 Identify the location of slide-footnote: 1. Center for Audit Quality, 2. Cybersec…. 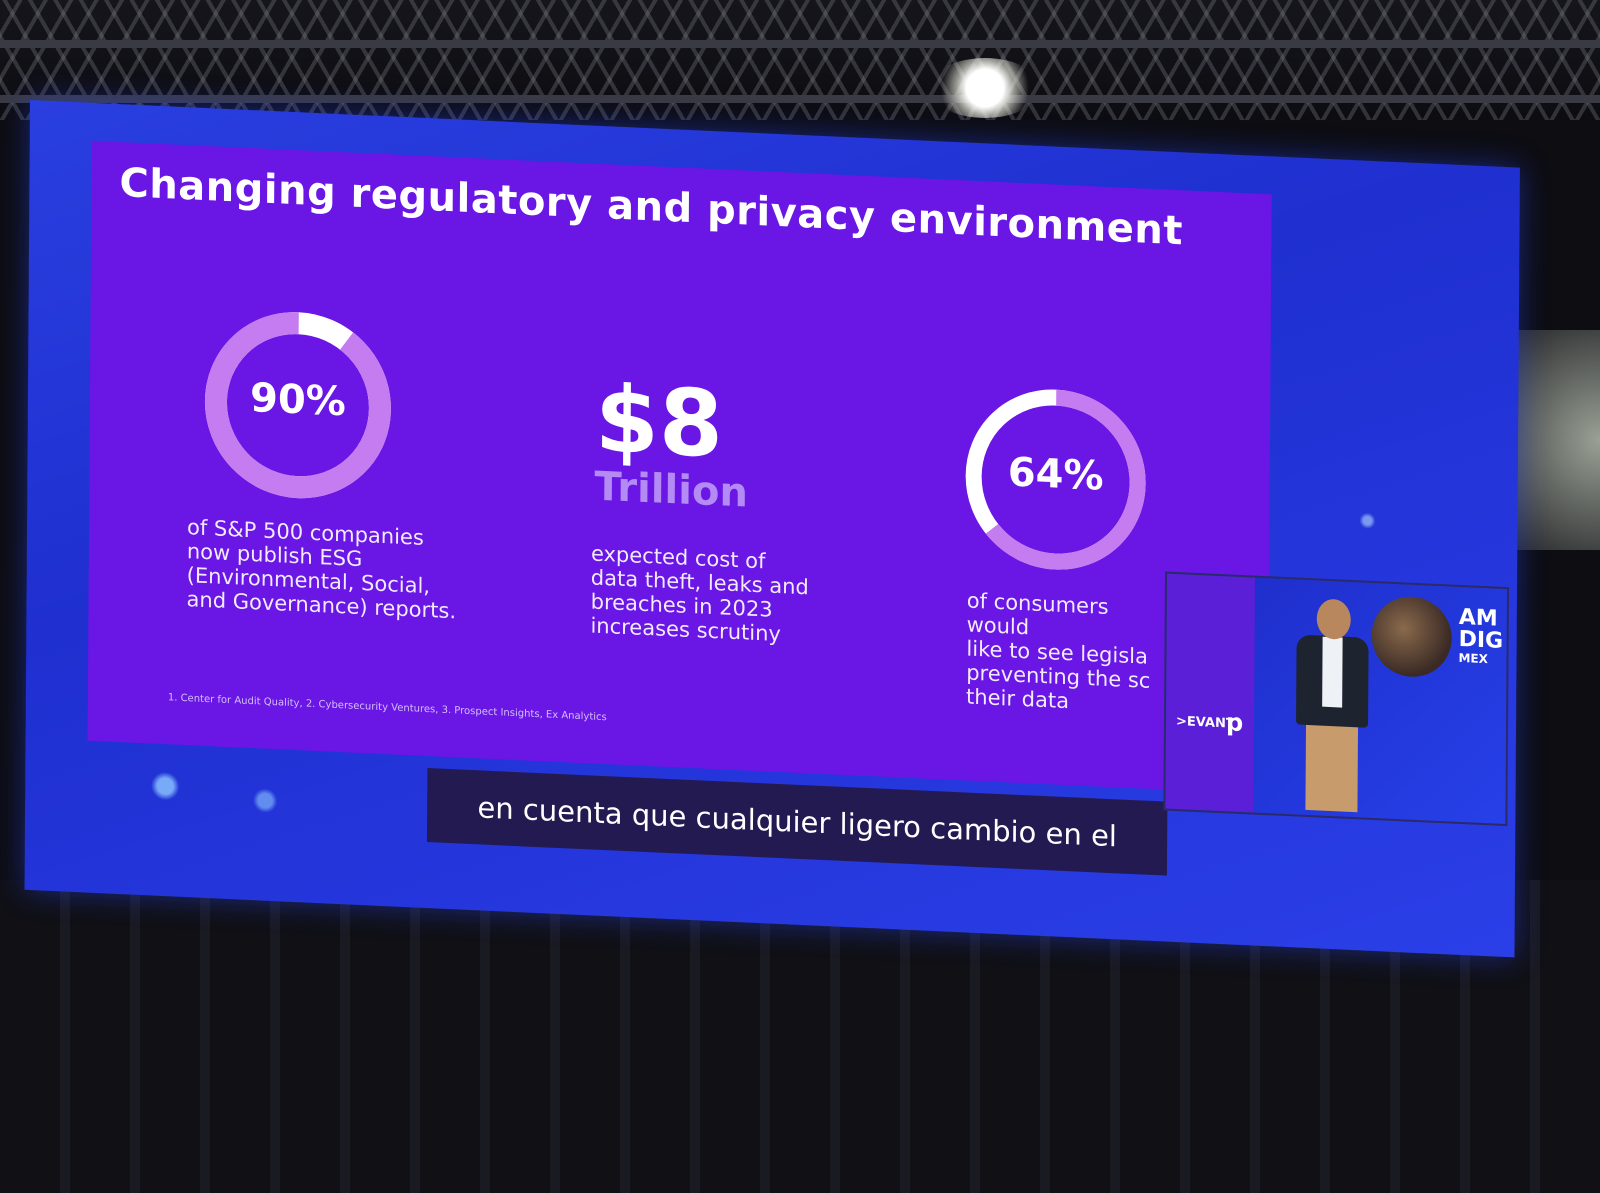
(387, 708).